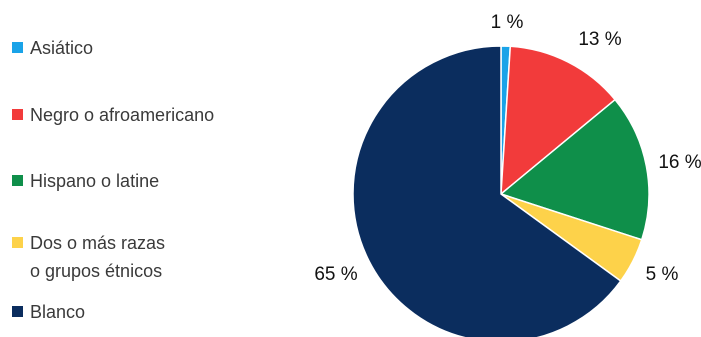 The height and width of the screenshot is (337, 701). I want to click on legend-swatch-blanco, so click(17, 311).